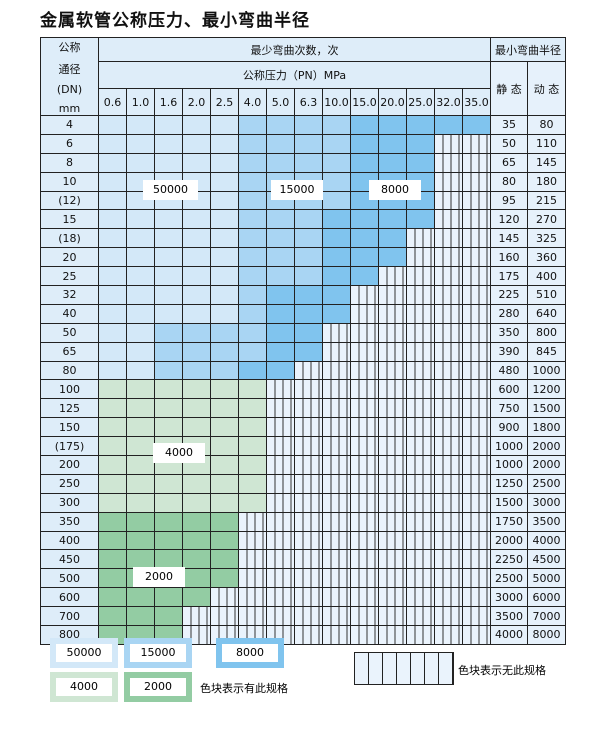  What do you see at coordinates (69, 408) in the screenshot?
I see `dn-cell: 125` at bounding box center [69, 408].